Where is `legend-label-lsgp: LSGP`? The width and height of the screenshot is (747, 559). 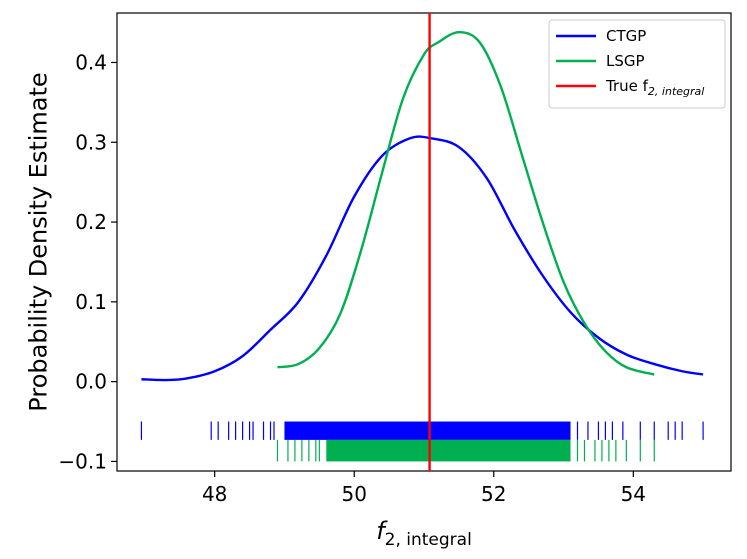 legend-label-lsgp: LSGP is located at coordinates (625, 61).